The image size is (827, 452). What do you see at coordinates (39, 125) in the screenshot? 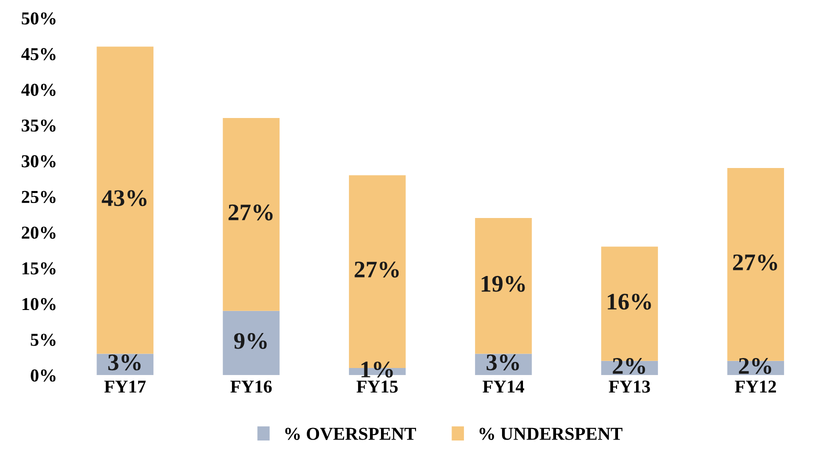
I see `y-tick-label: 35%` at bounding box center [39, 125].